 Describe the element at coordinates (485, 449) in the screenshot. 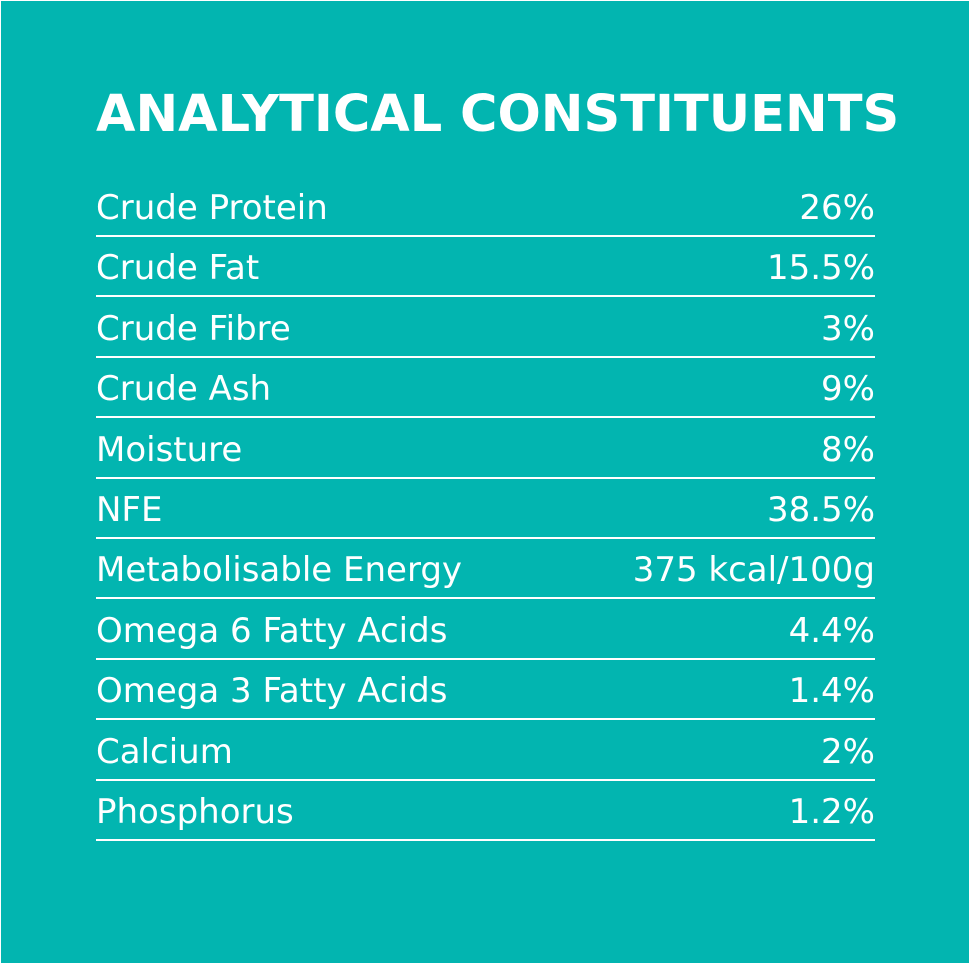

I see `table-row: Moisture 8%` at that location.